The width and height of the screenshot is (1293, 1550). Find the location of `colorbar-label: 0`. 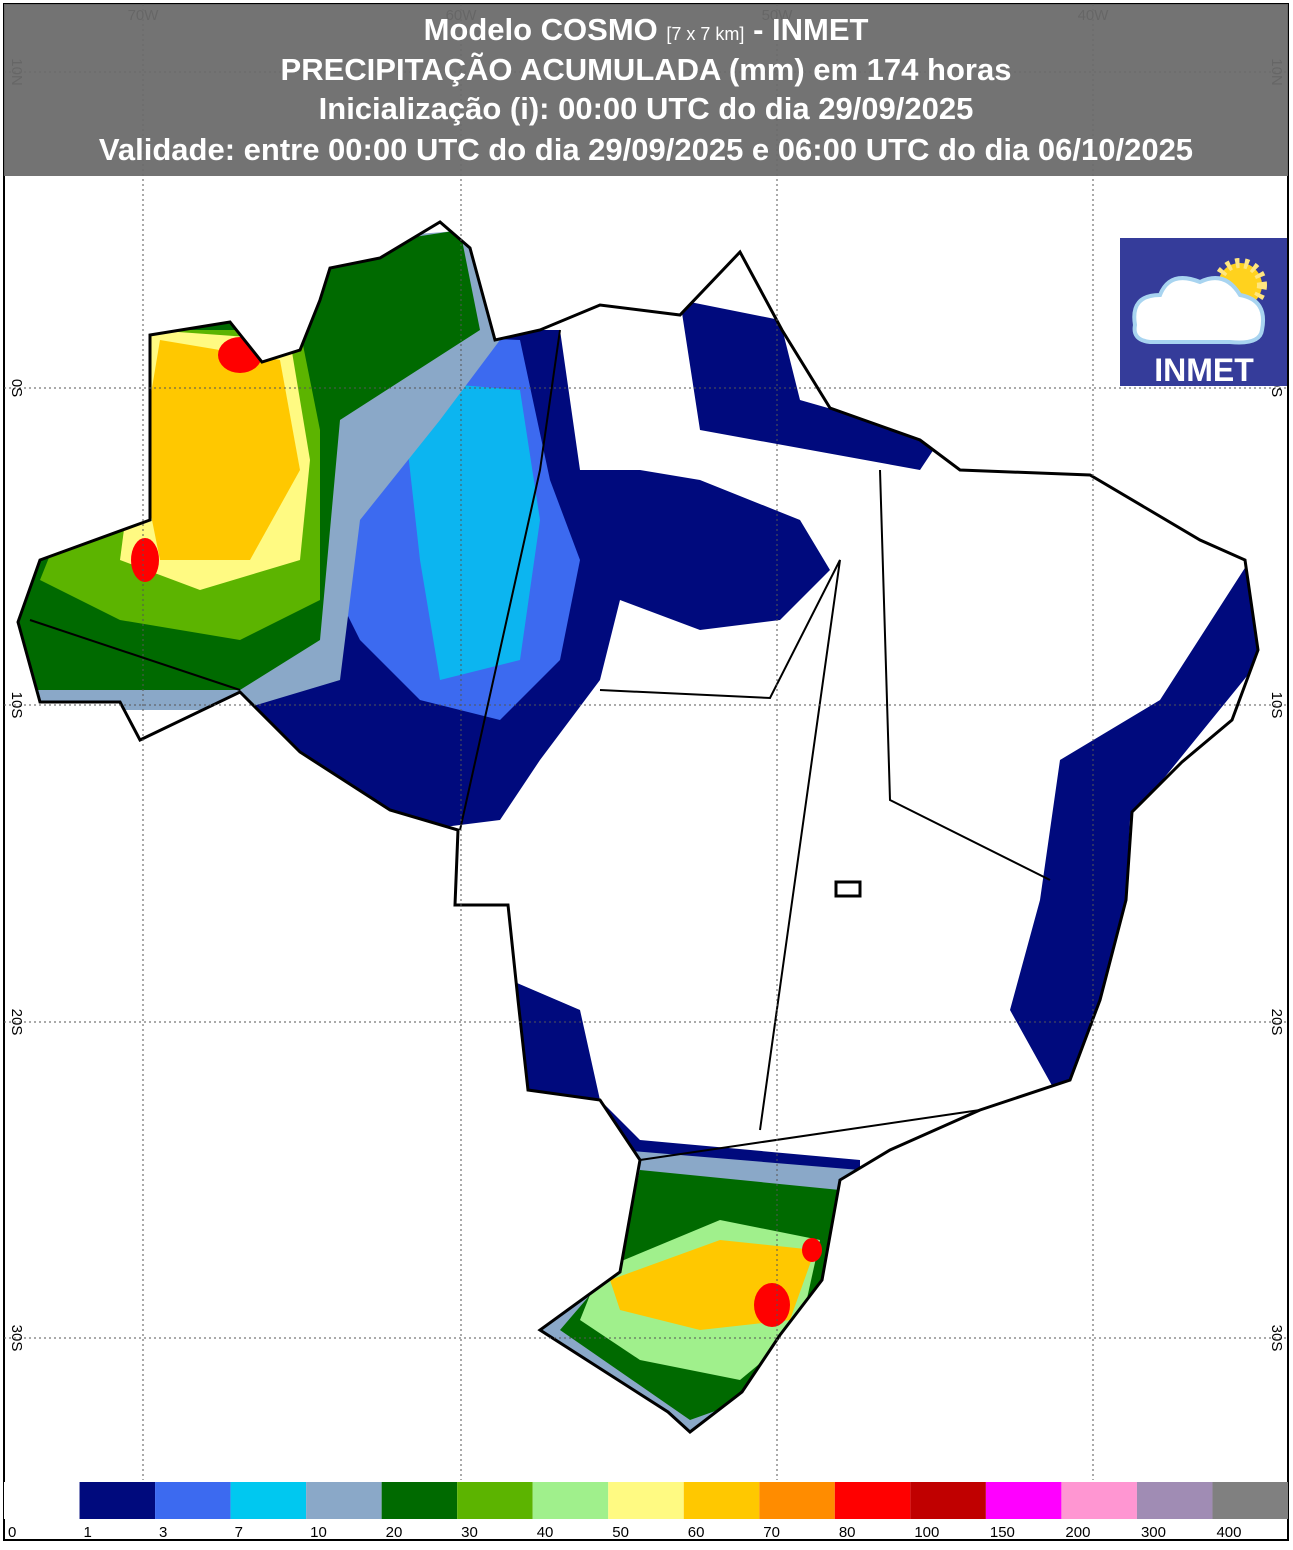

colorbar-label: 0 is located at coordinates (12, 1532).